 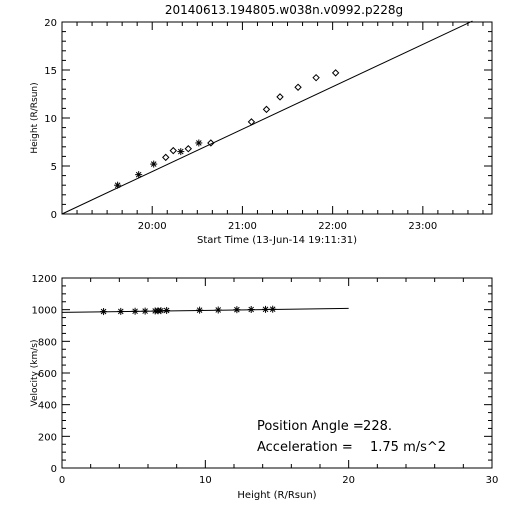 What do you see at coordinates (492, 480) in the screenshot?
I see `bottom-x-tick-label: 30` at bounding box center [492, 480].